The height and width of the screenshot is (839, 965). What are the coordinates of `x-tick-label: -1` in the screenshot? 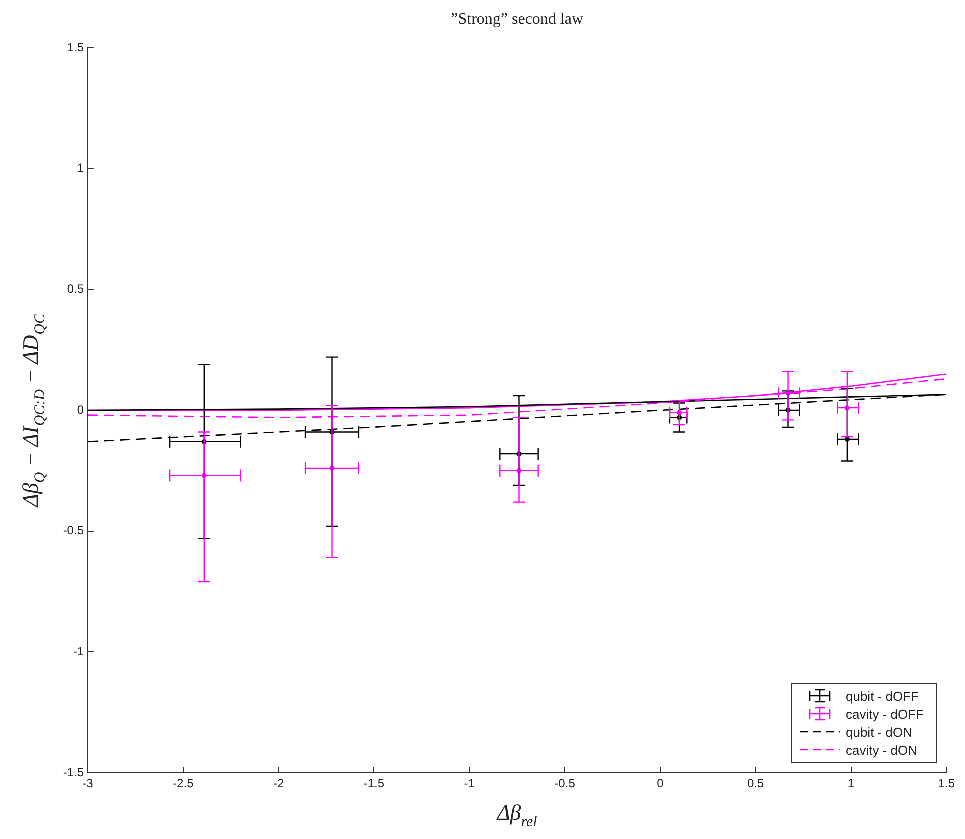 It's located at (470, 783).